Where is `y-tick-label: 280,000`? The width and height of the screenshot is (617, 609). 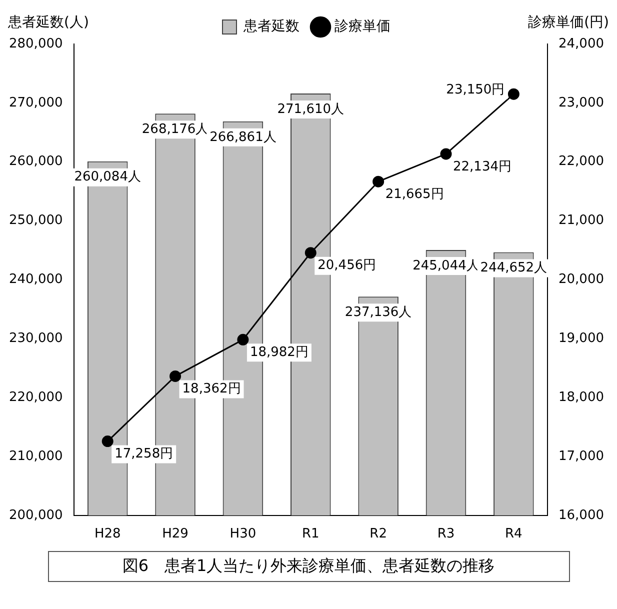
y-tick-label: 280,000 is located at coordinates (35, 44).